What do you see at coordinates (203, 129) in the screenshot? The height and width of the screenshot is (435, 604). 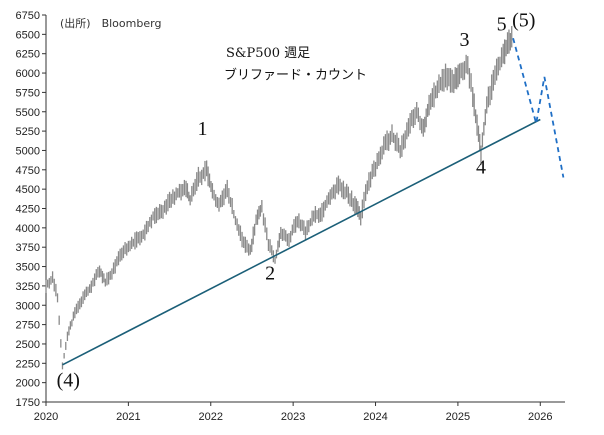 I see `wave-label: 1` at bounding box center [203, 129].